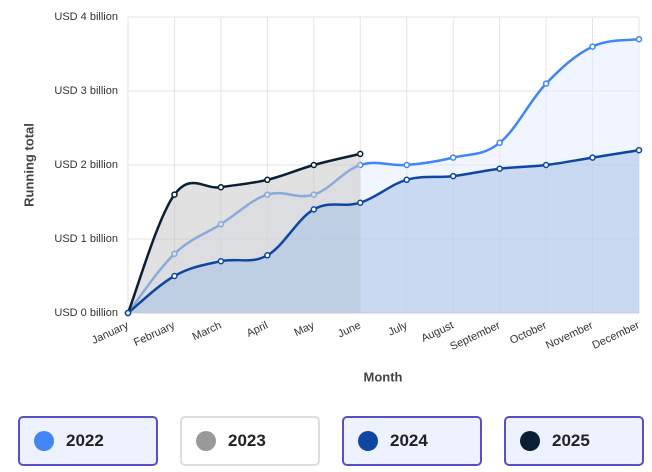  What do you see at coordinates (86, 17) in the screenshot?
I see `y-tick-label: USD 4 billion` at bounding box center [86, 17].